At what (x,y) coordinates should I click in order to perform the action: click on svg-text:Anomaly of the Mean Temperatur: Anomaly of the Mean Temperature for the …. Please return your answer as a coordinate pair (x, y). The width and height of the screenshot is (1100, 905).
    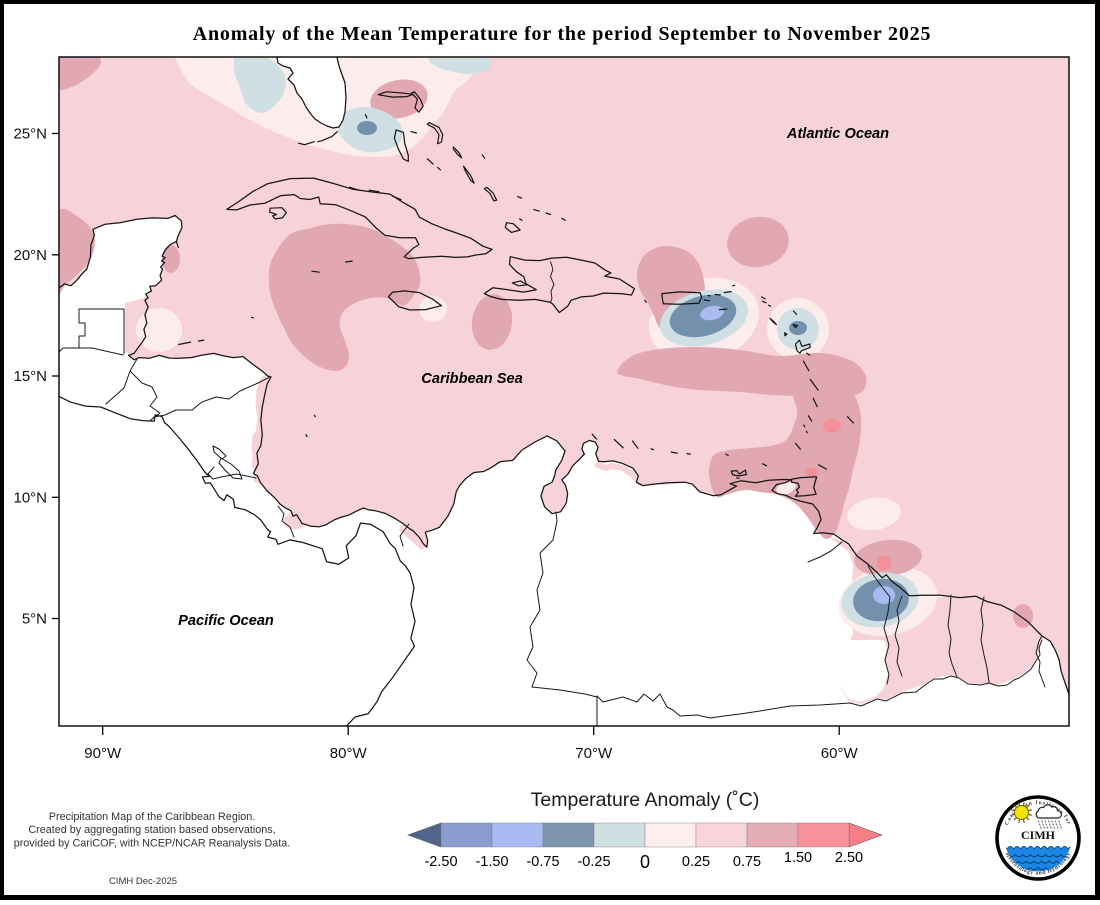
    Looking at the image, I should click on (562, 34).